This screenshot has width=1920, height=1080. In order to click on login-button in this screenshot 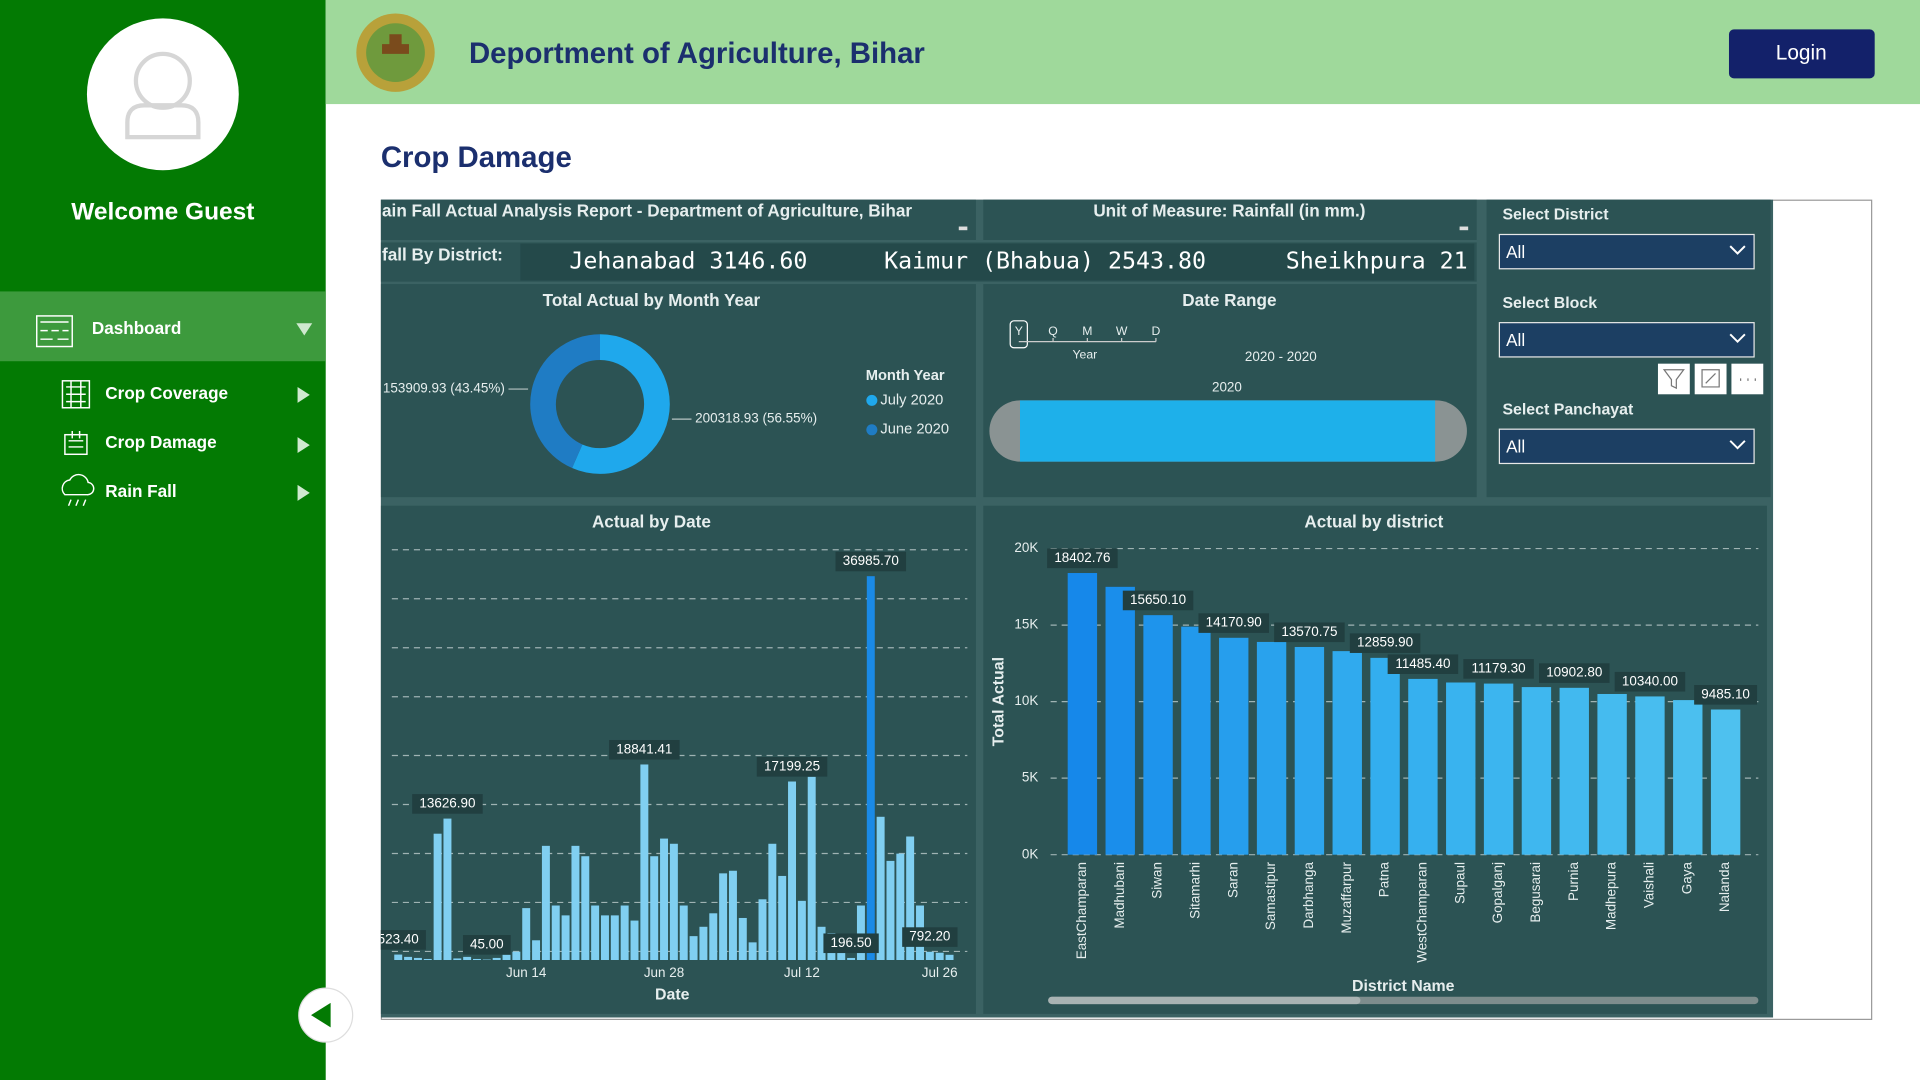, I will do `click(1801, 54)`.